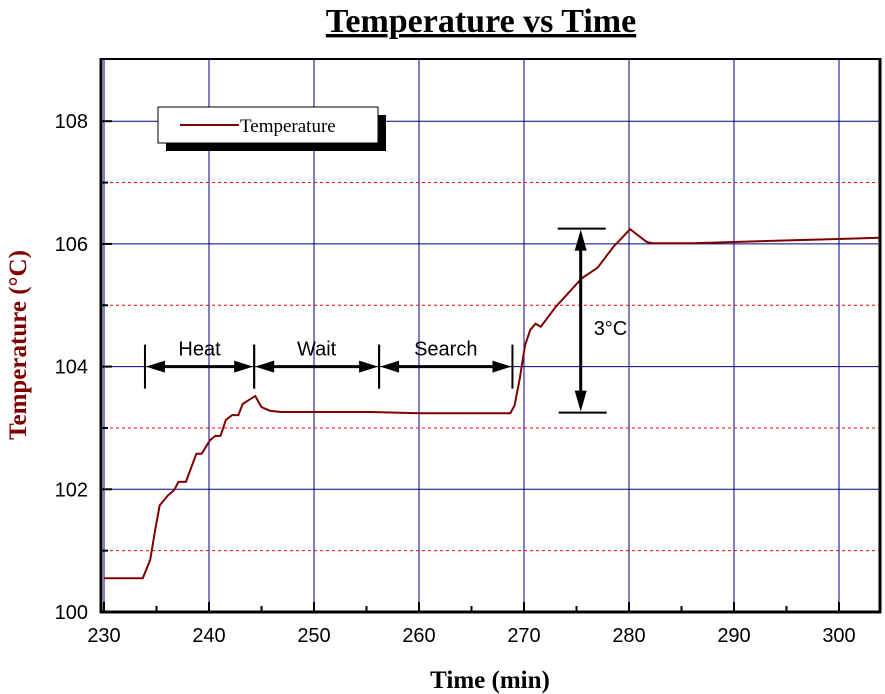 The width and height of the screenshot is (885, 694). What do you see at coordinates (313, 636) in the screenshot?
I see `x-tick-label: 250` at bounding box center [313, 636].